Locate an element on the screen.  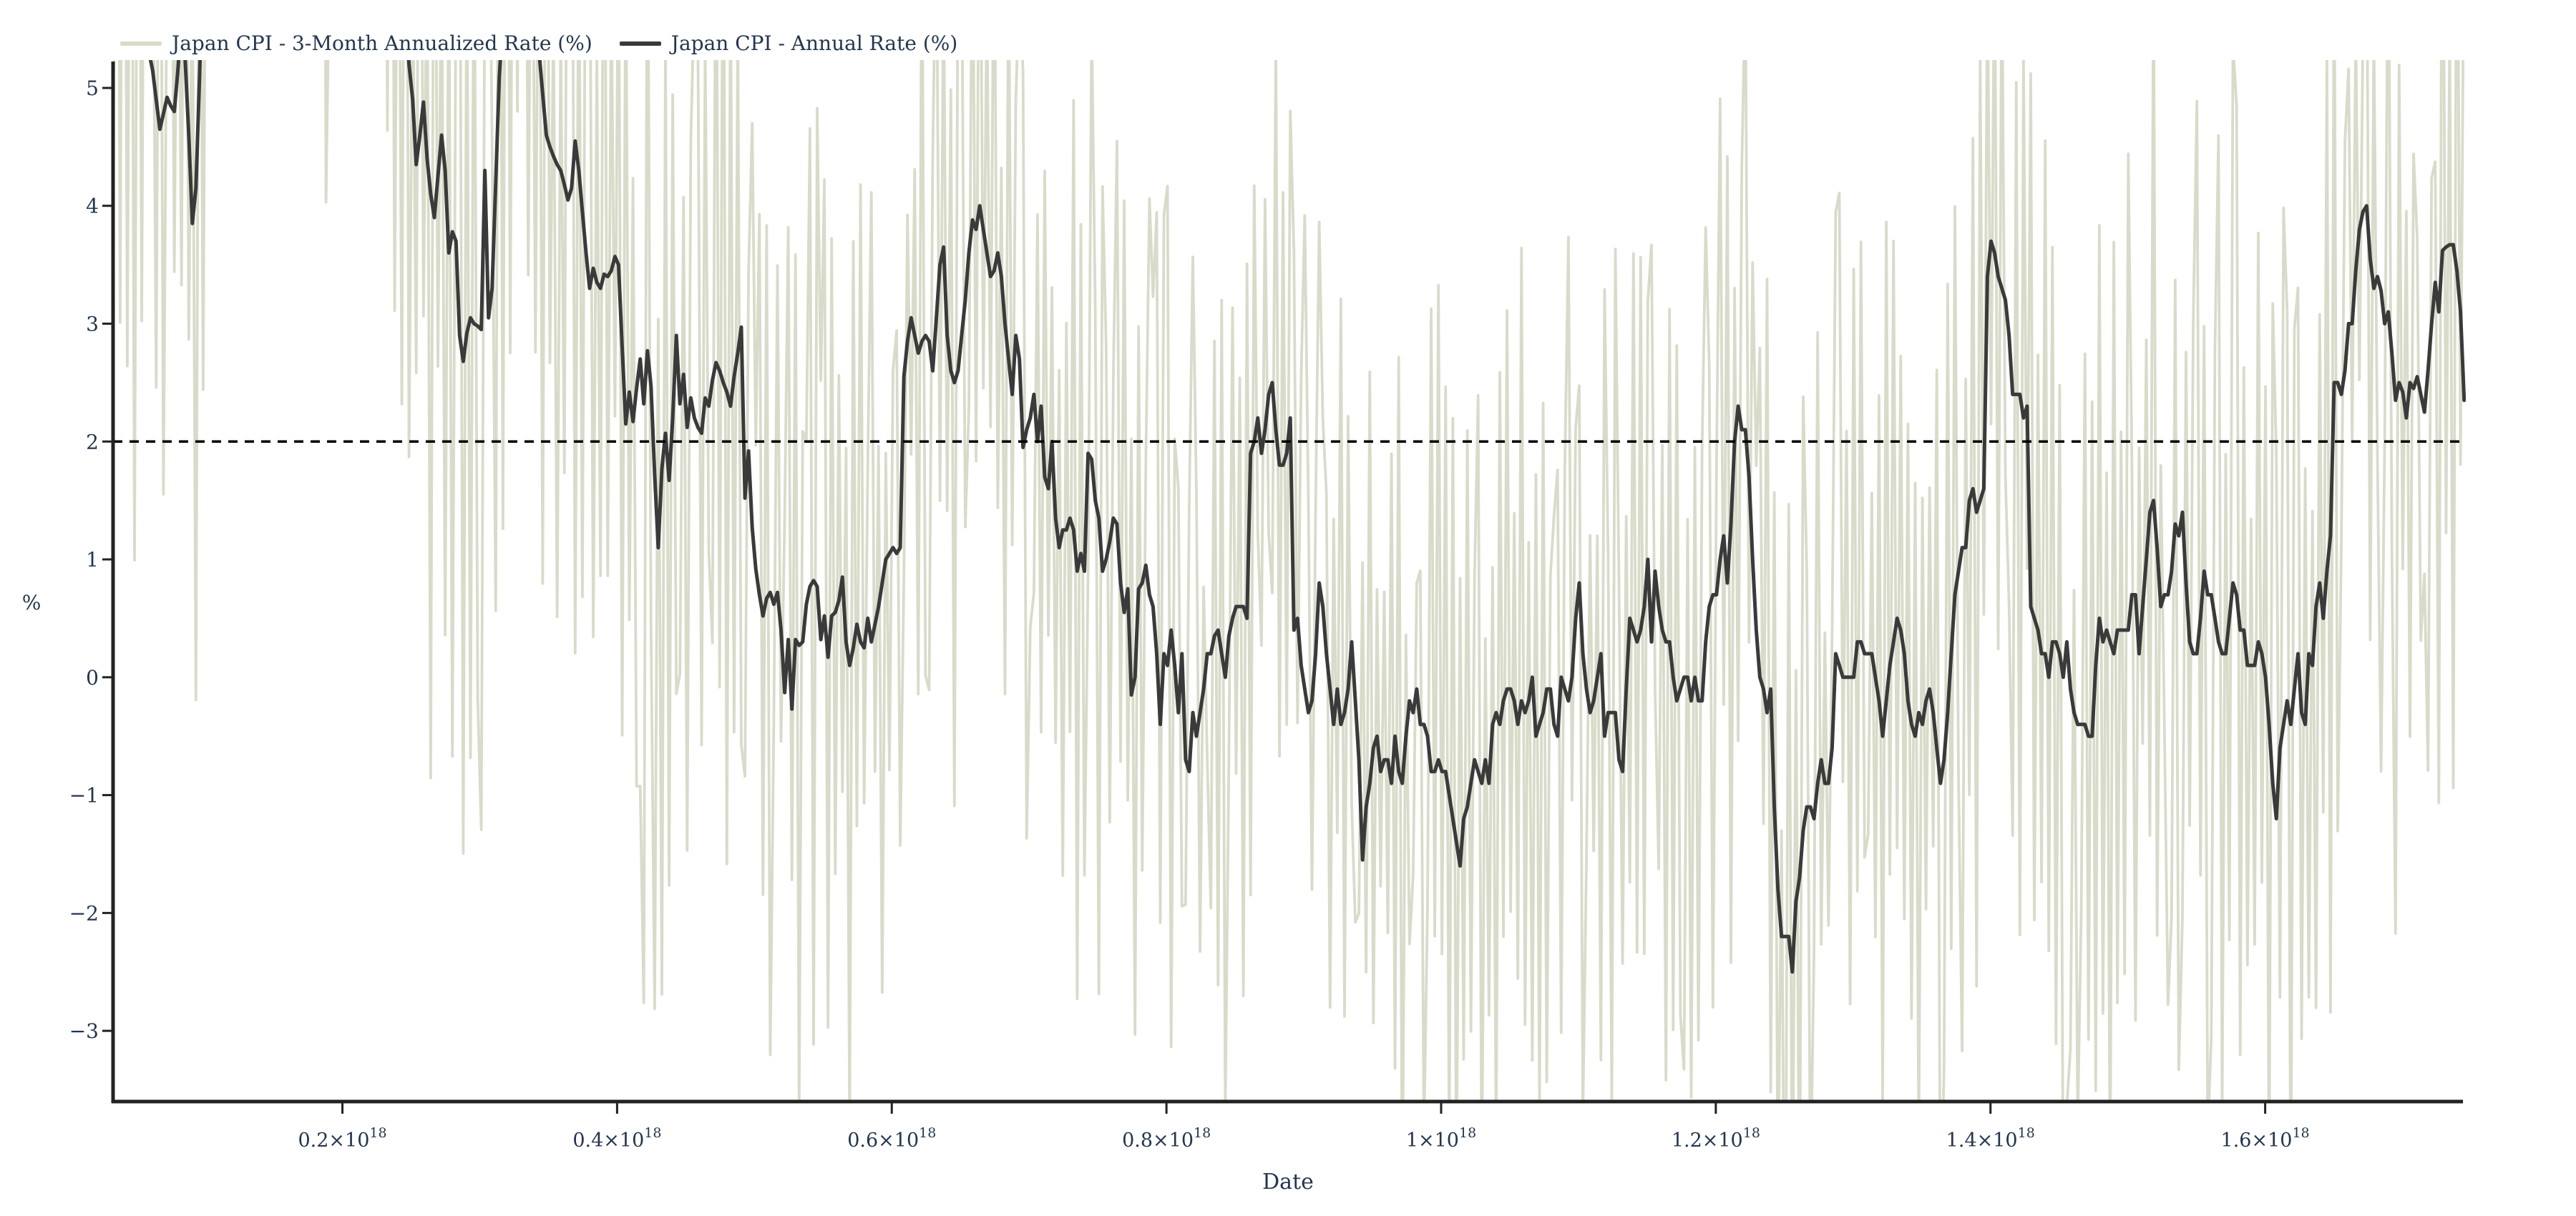
y-tick-label: 3 is located at coordinates (92, 324).